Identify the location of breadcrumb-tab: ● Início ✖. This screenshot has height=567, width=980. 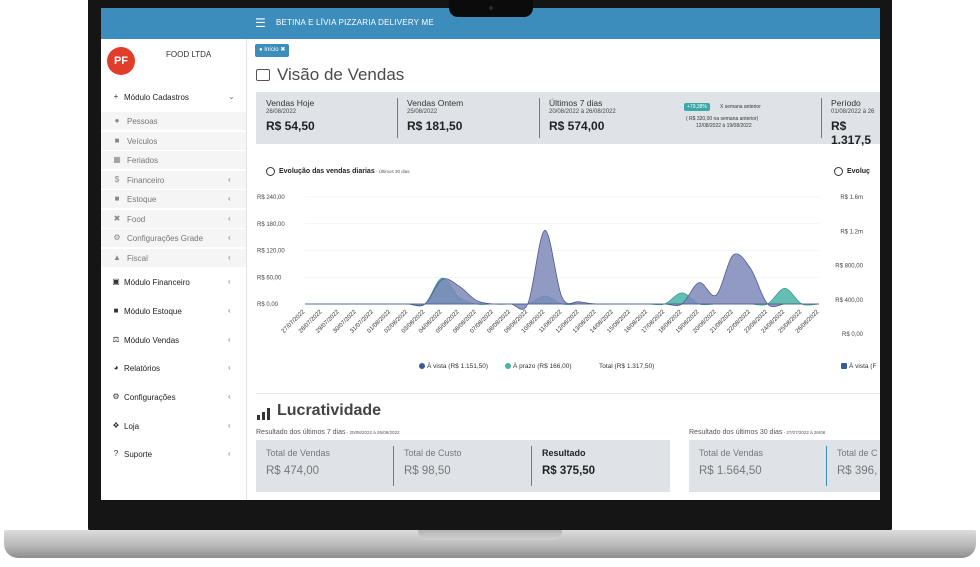
(272, 50).